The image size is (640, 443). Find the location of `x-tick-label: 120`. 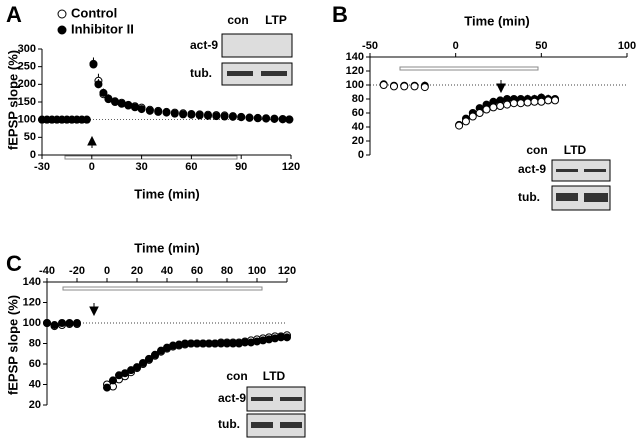

x-tick-label: 120 is located at coordinates (291, 167).